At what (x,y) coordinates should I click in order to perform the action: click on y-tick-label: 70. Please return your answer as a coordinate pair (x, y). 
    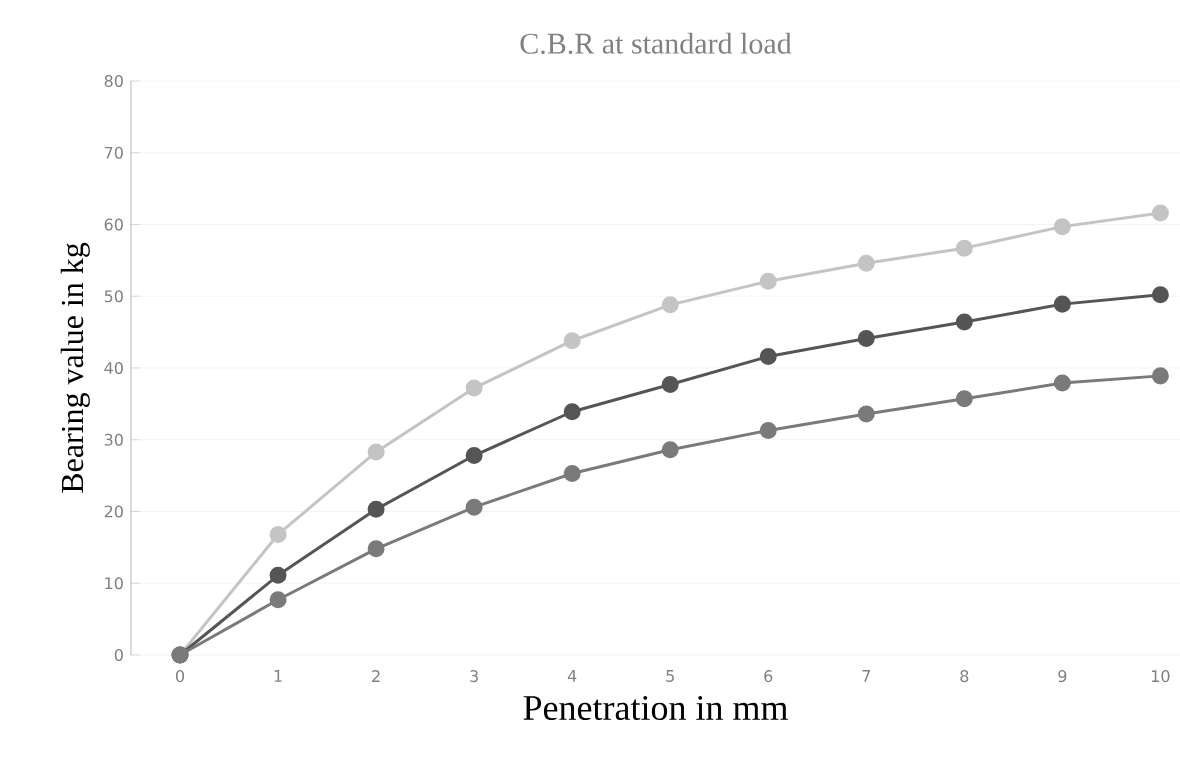
    Looking at the image, I should click on (113, 152).